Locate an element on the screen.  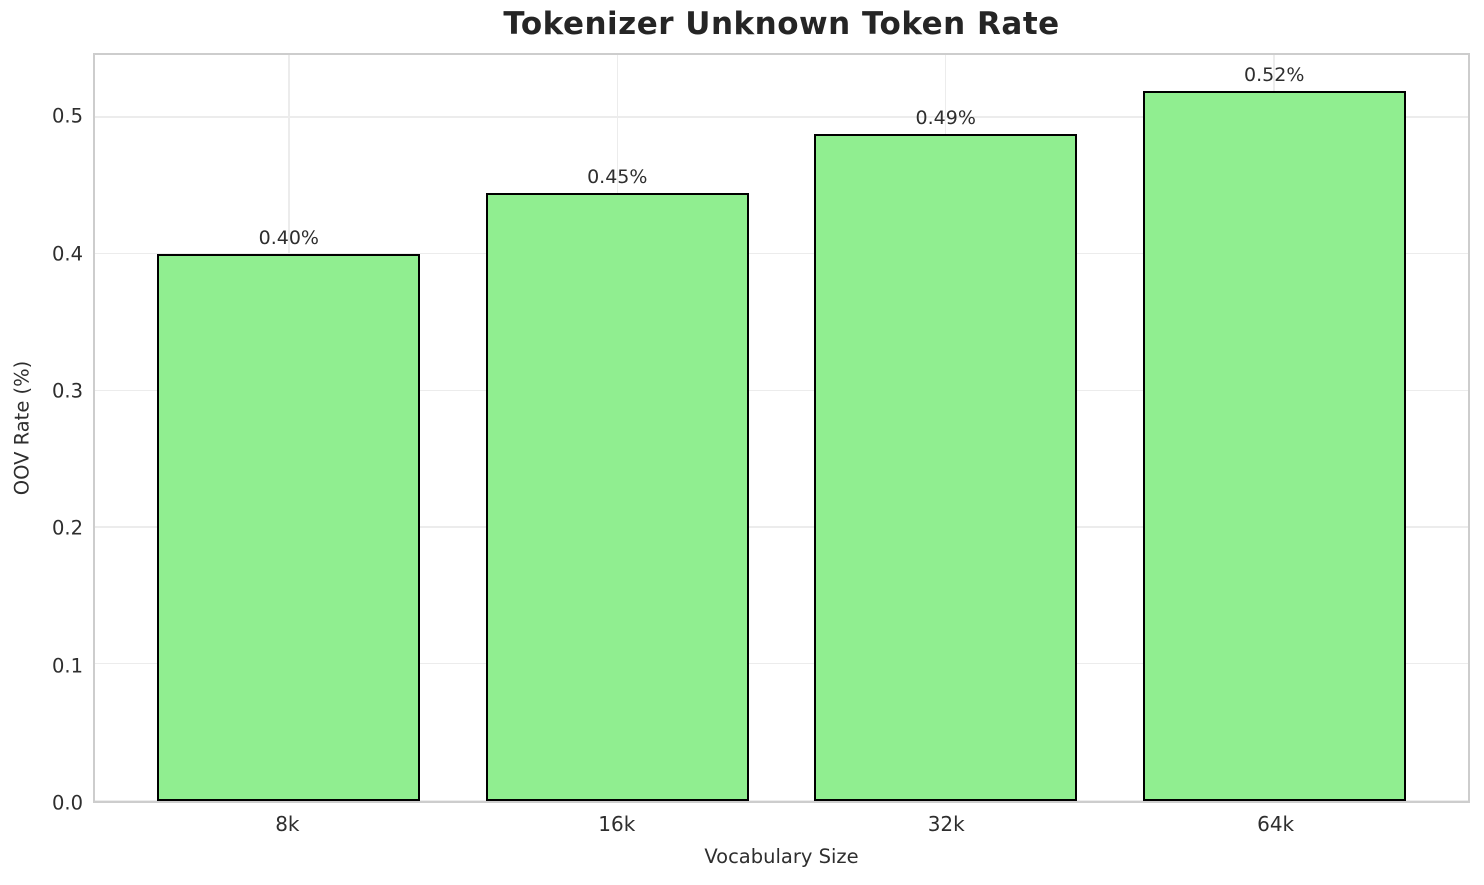
y-axis-ticks: 0.0 0.1 0.2 0.3 0.4 0.5 is located at coordinates (41, 434).